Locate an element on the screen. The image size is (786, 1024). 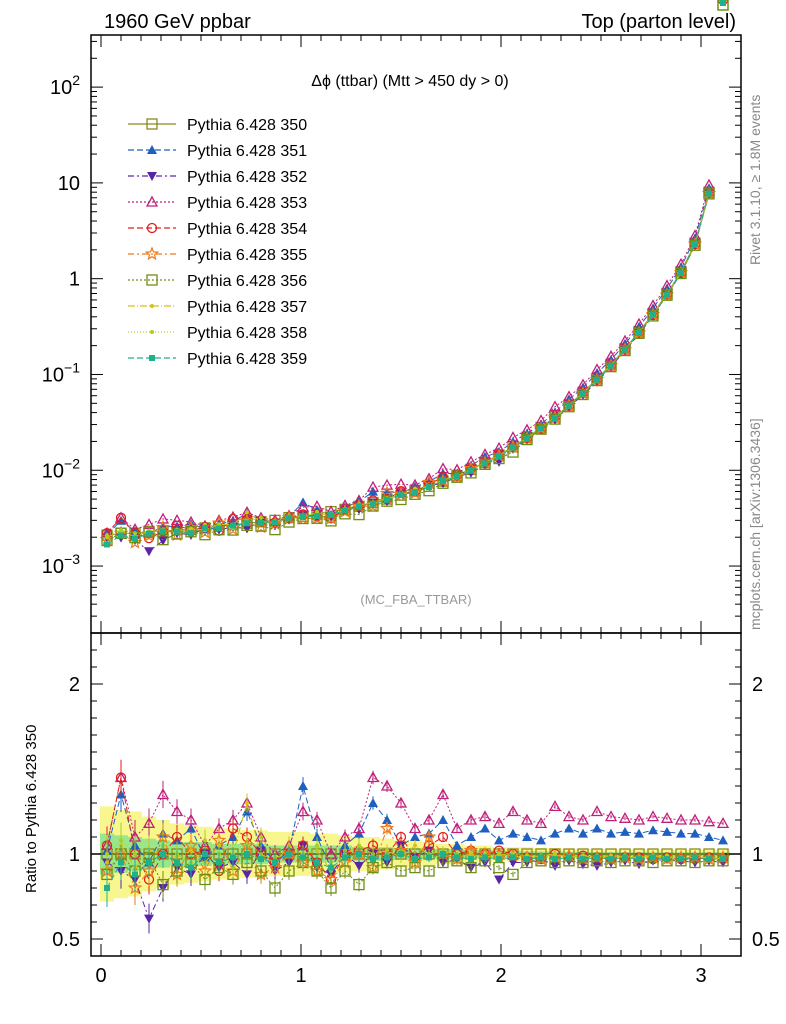
legend-label: Pythia 6.428 352 is located at coordinates (247, 177).